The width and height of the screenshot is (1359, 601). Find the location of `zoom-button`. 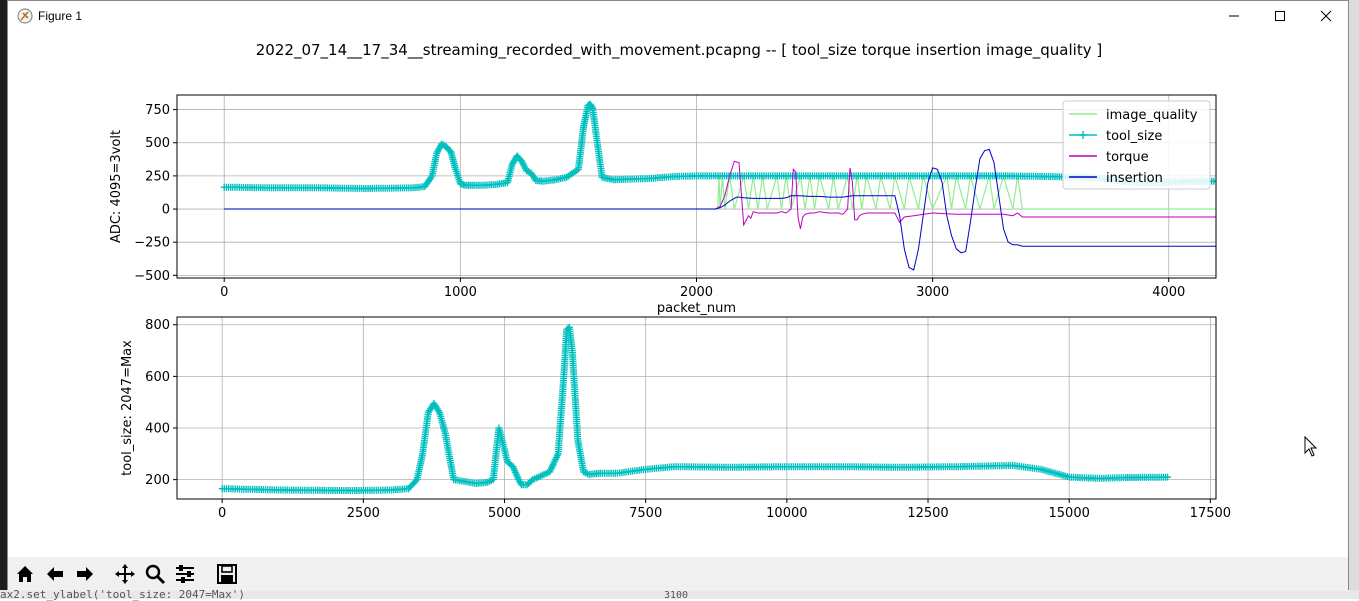

zoom-button is located at coordinates (155, 574).